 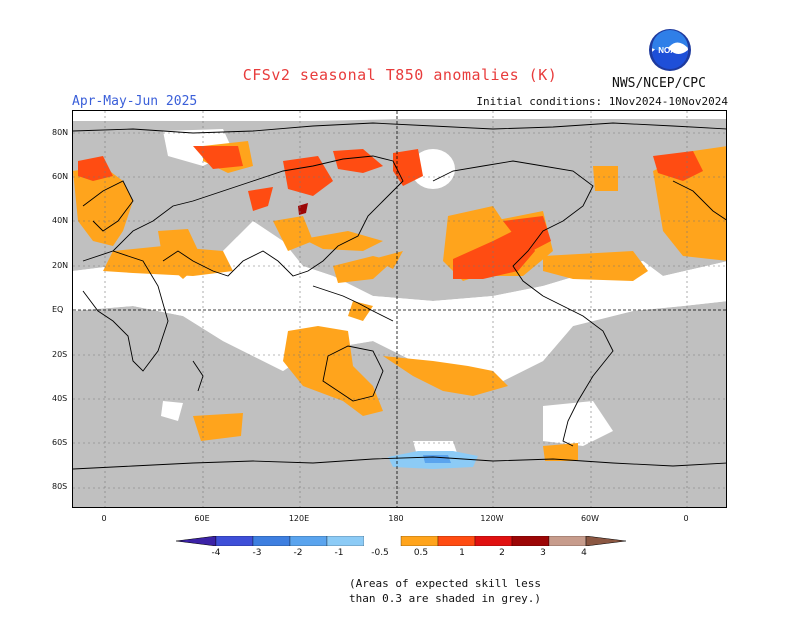 What do you see at coordinates (400, 75) in the screenshot?
I see `map-title: CFSv2 seasonal T850 anomalies (K)` at bounding box center [400, 75].